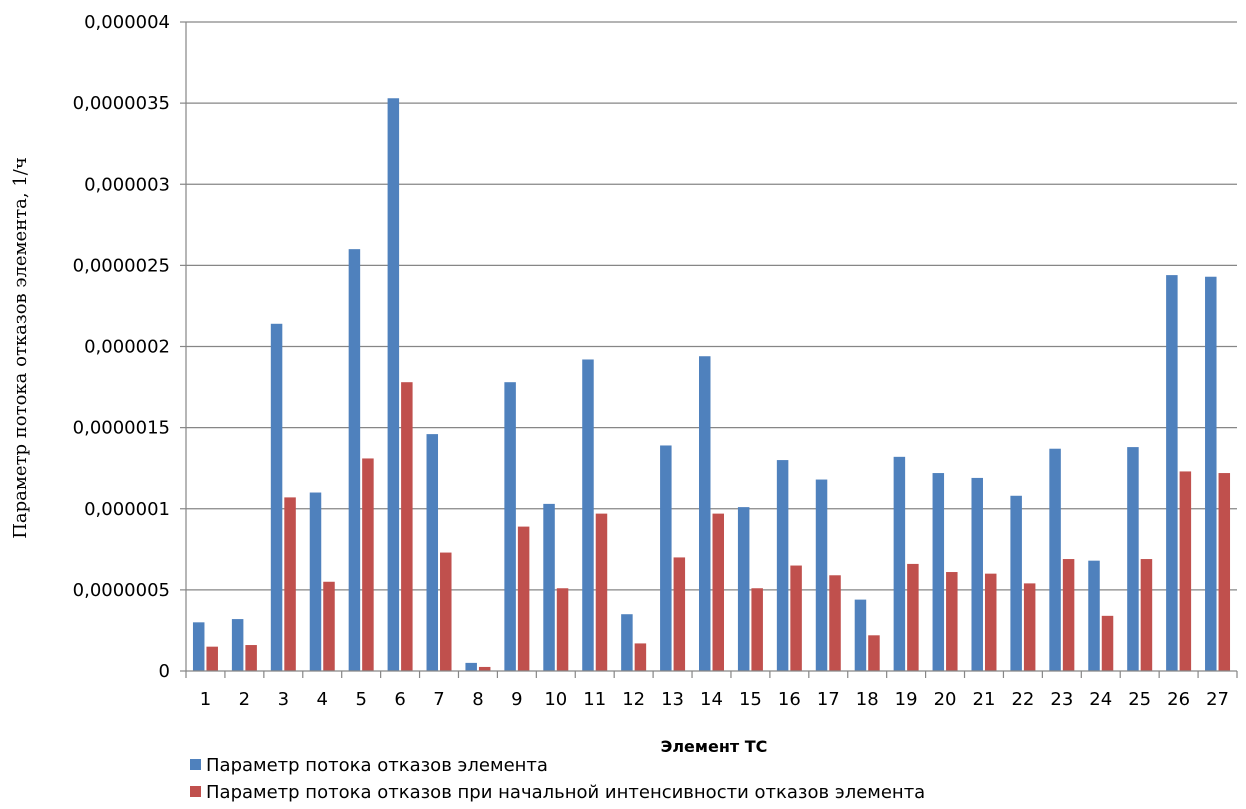  What do you see at coordinates (1217, 699) in the screenshot?
I see `x-tick-label: 27` at bounding box center [1217, 699].